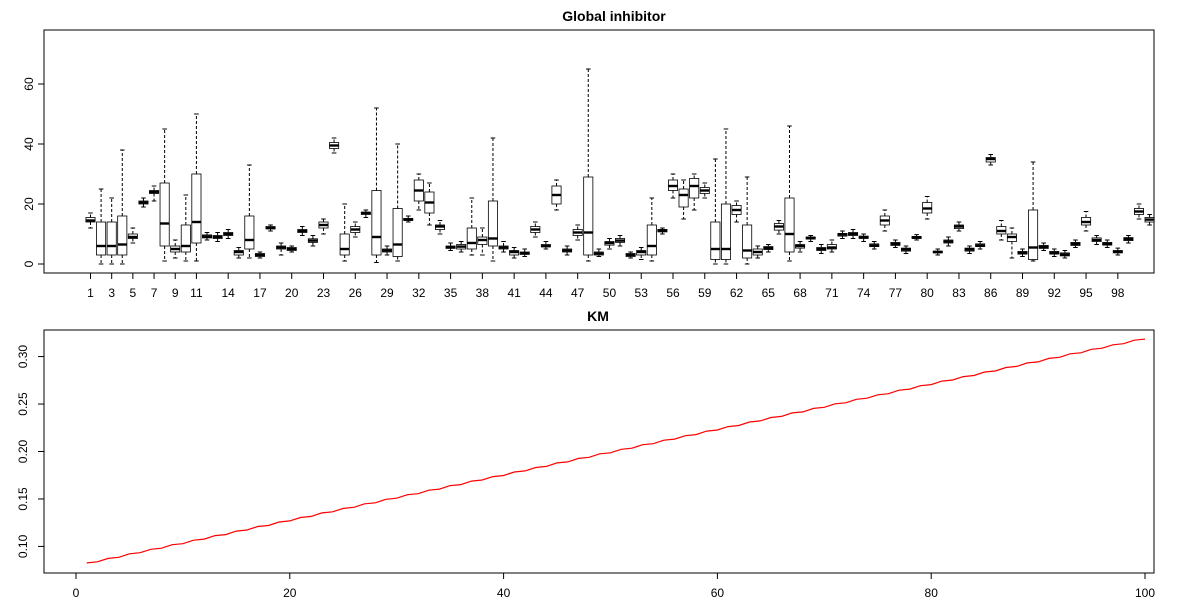 This screenshot has width=1200, height=600. I want to click on km-y-axis: 0.10 0.15 0.20 0.25 0.30, so click(30, 451).